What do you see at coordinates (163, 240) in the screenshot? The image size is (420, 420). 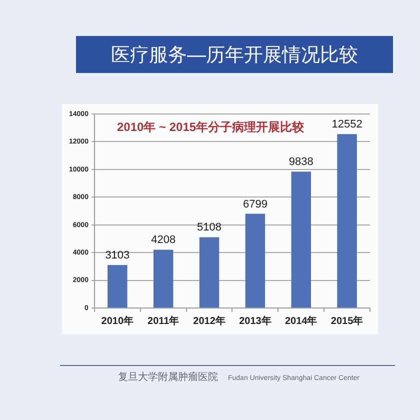 I see `data-label: 4208` at bounding box center [163, 240].